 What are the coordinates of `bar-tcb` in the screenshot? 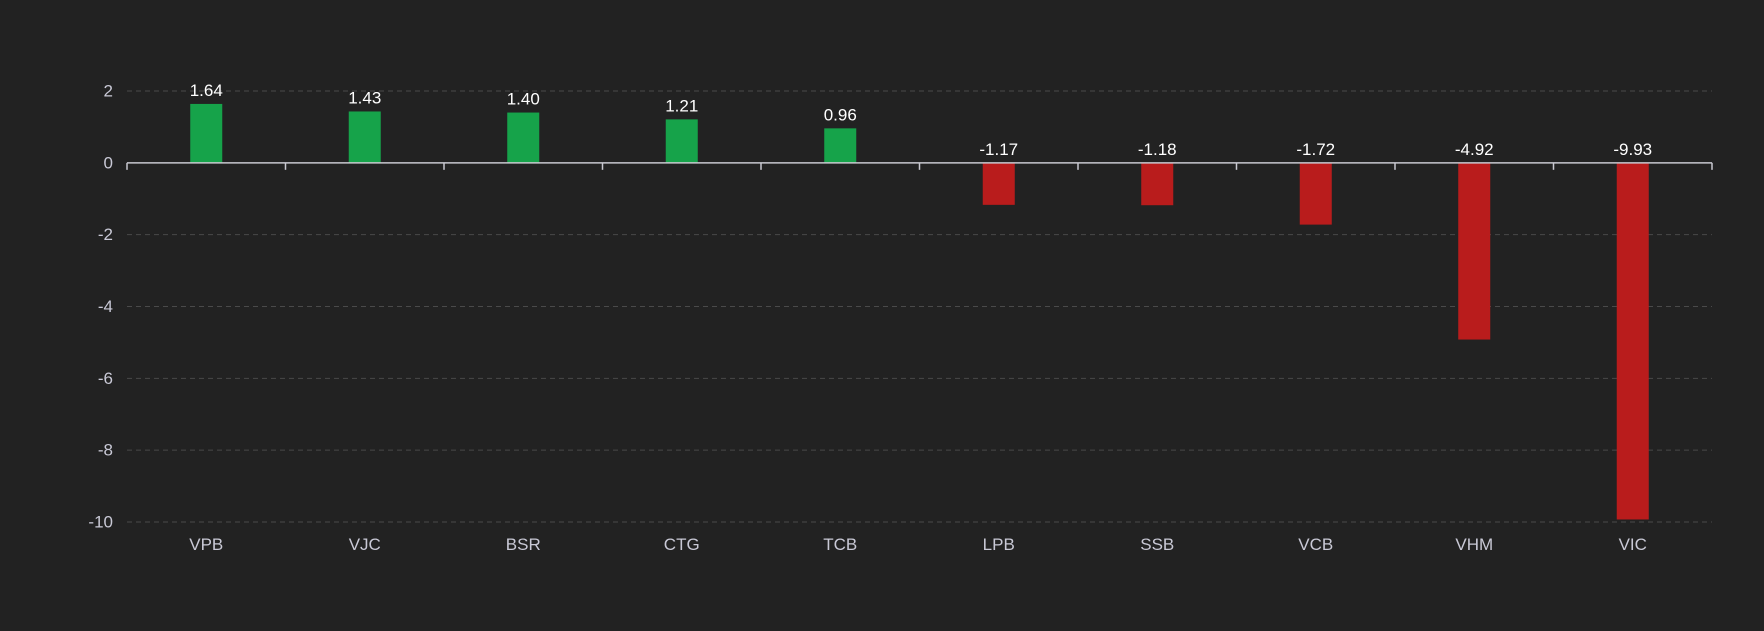 It's located at (840, 145).